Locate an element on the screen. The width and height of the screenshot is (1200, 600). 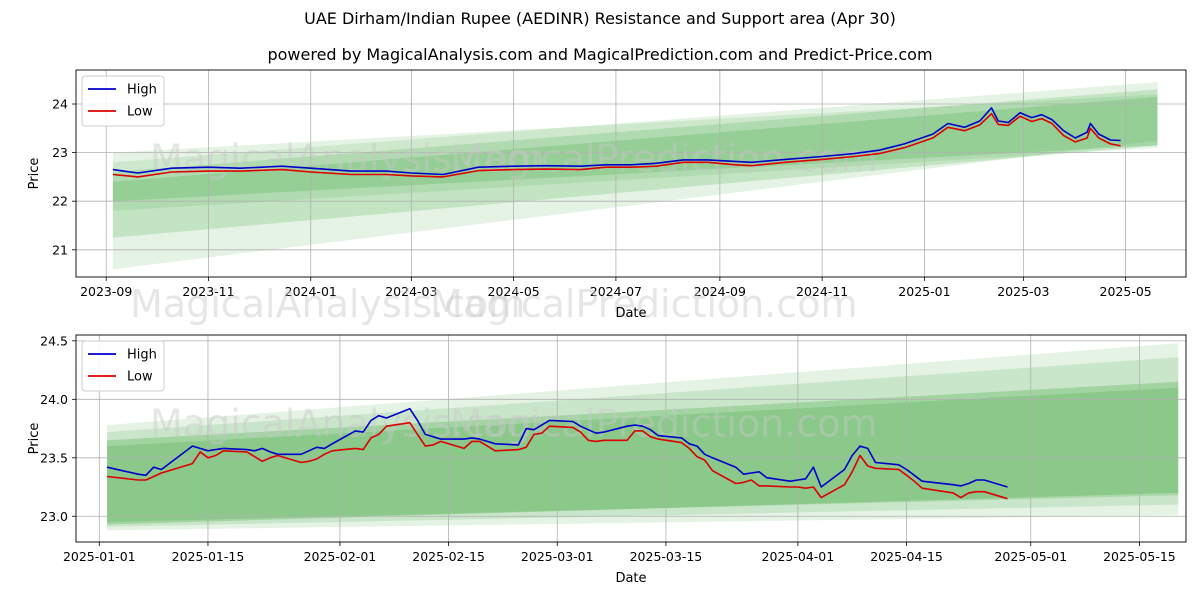
x-tick-label: 2025-02-15 is located at coordinates (448, 556).